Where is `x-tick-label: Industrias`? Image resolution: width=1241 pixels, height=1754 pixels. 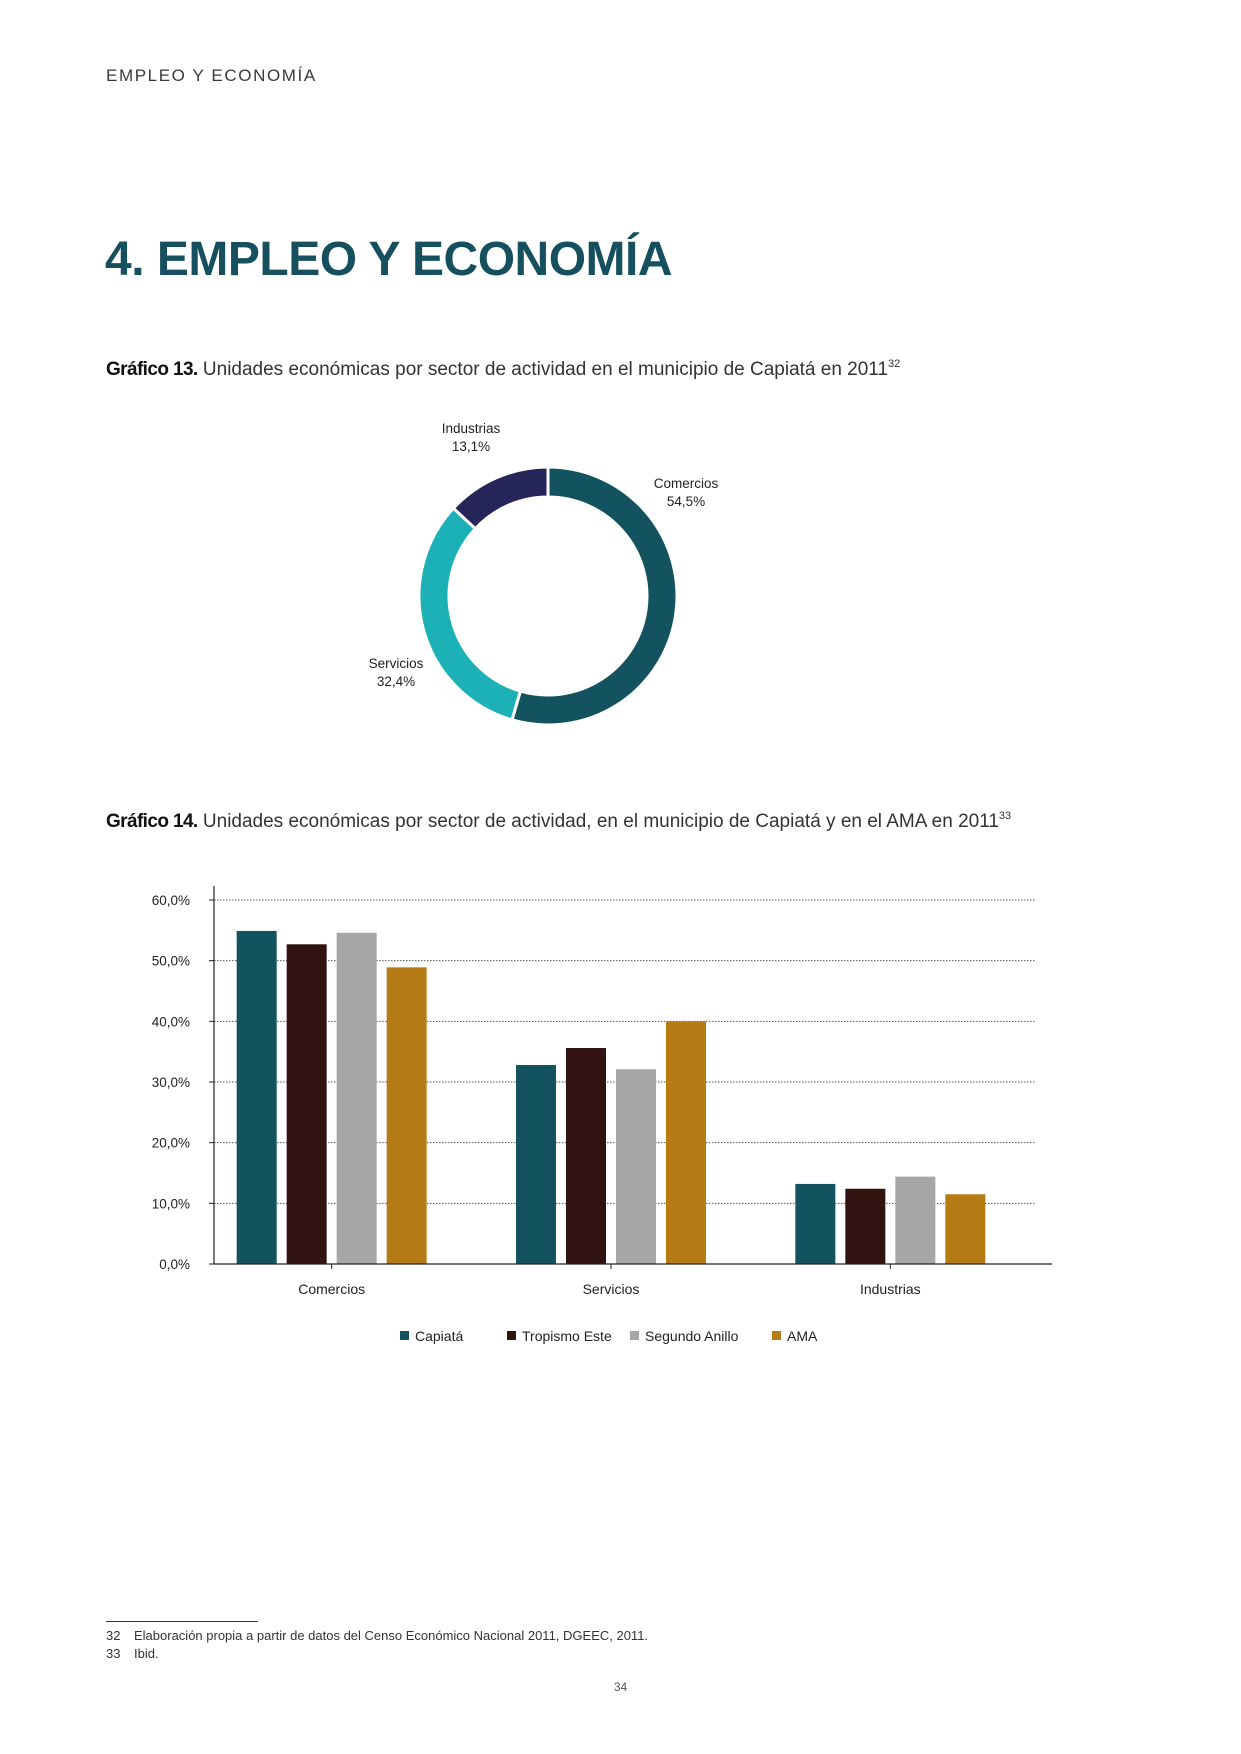 x-tick-label: Industrias is located at coordinates (890, 1289).